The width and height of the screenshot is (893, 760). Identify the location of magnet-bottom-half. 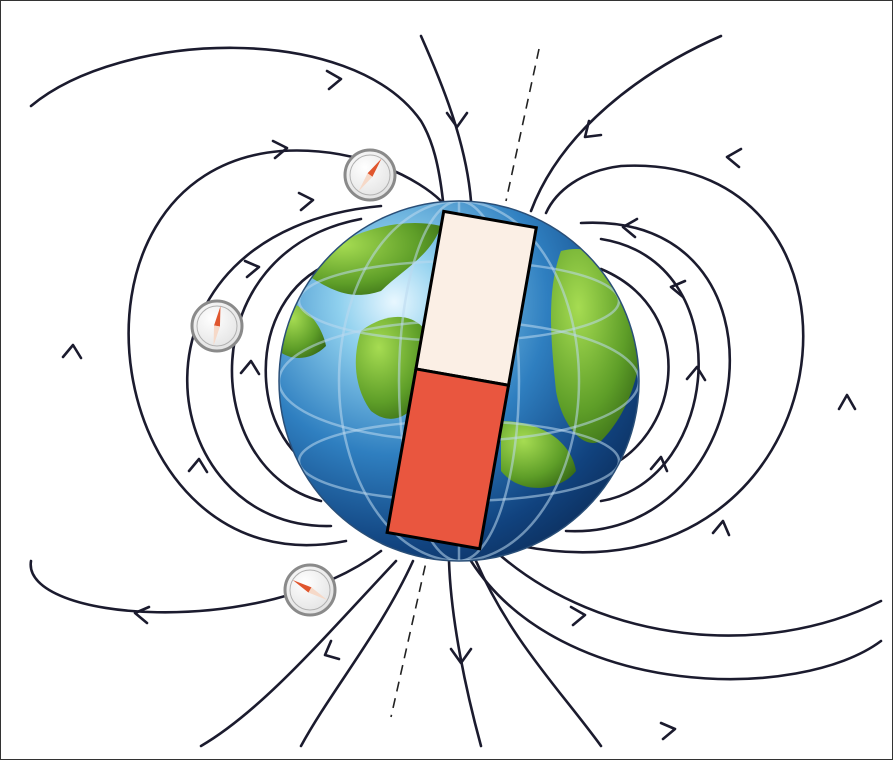
(448, 459).